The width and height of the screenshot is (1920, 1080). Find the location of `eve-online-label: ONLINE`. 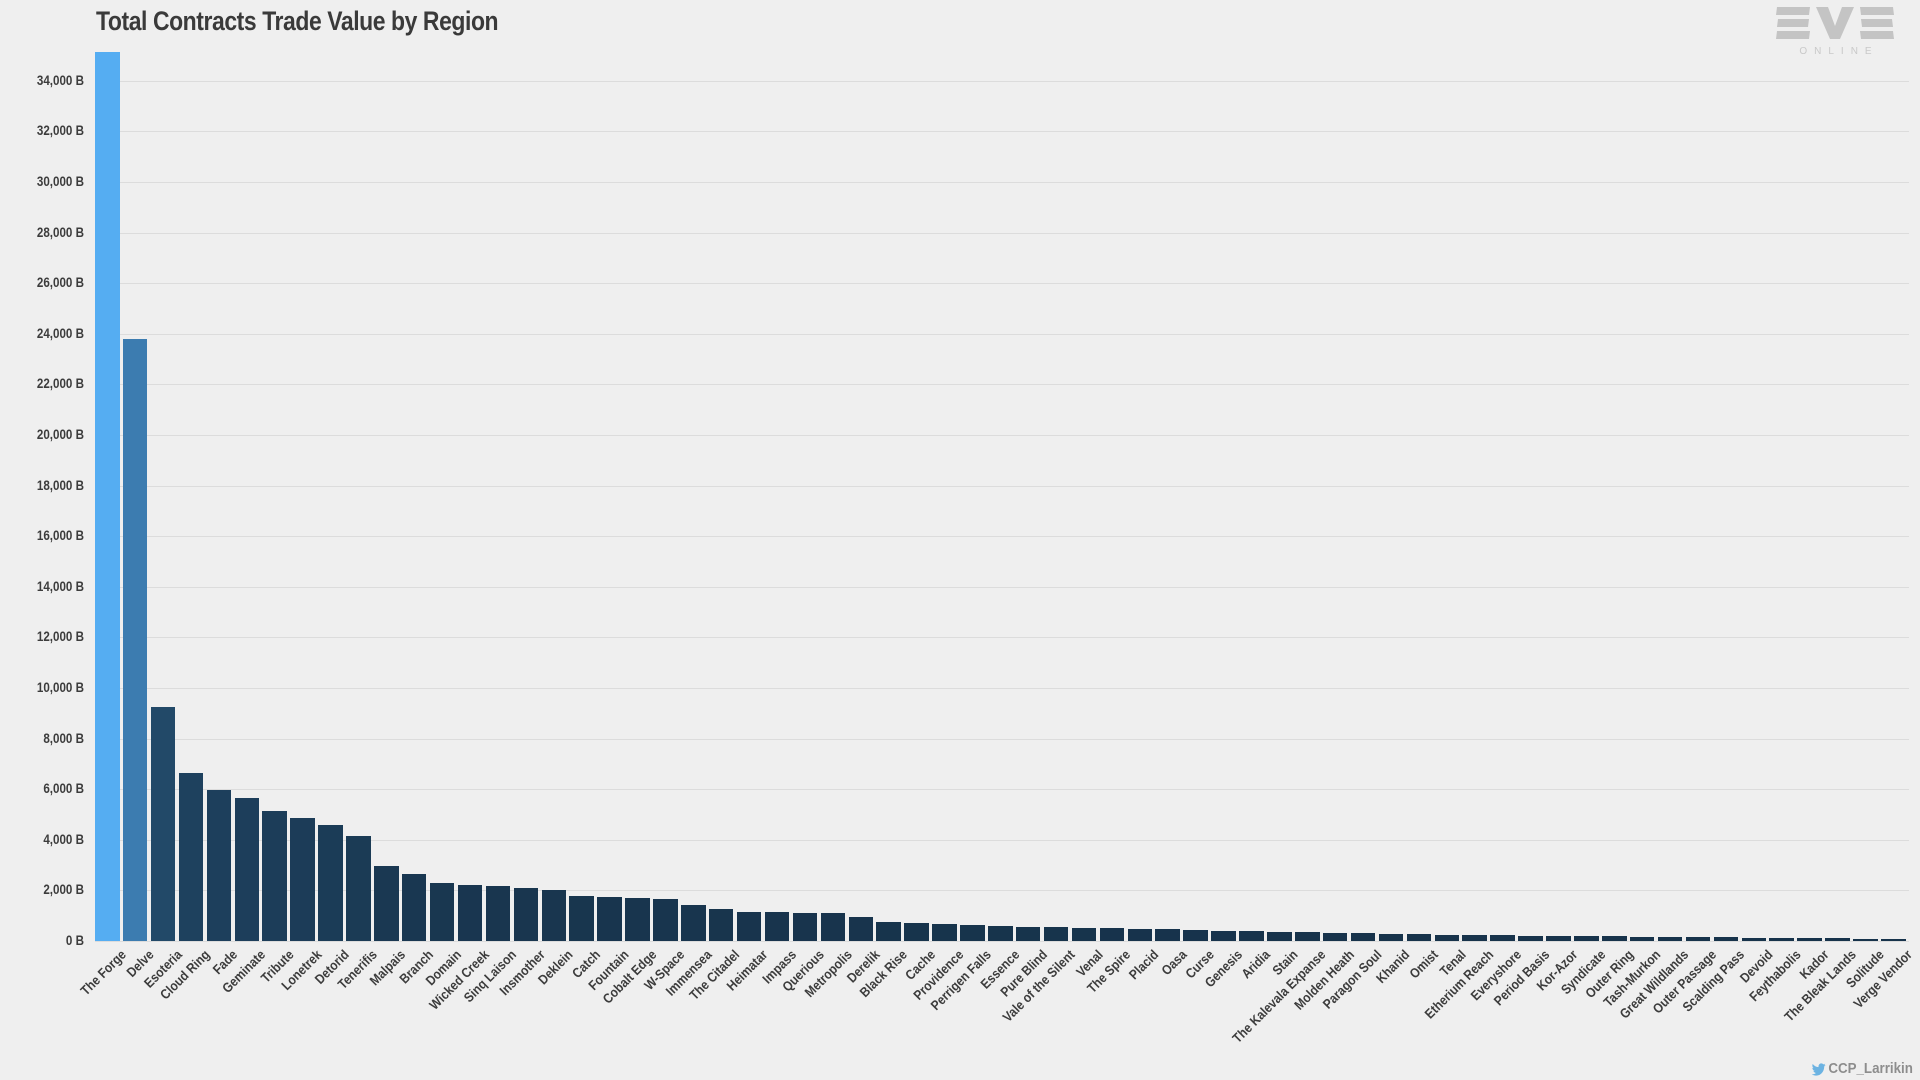

eve-online-label: ONLINE is located at coordinates (1839, 51).